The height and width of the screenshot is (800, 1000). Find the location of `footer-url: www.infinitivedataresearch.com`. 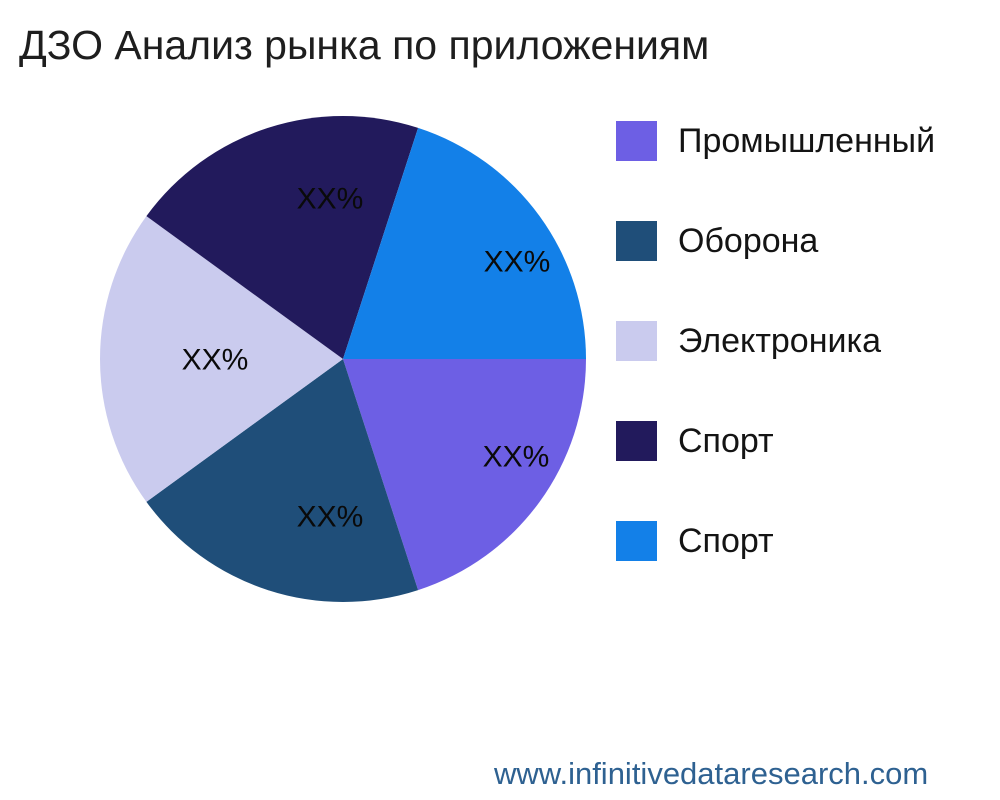

footer-url: www.infinitivedataresearch.com is located at coordinates (711, 773).